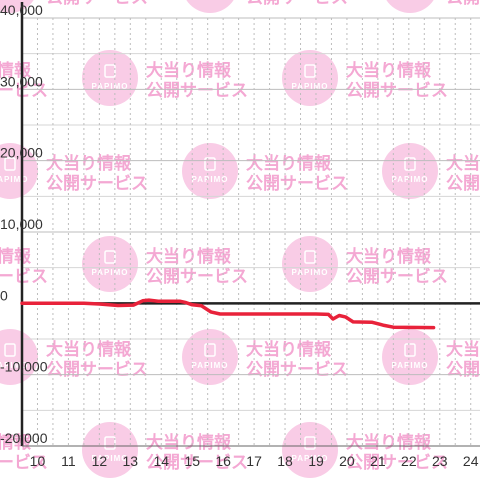  Describe the element at coordinates (24, 438) in the screenshot. I see `y-tick-label: -20,000` at that location.